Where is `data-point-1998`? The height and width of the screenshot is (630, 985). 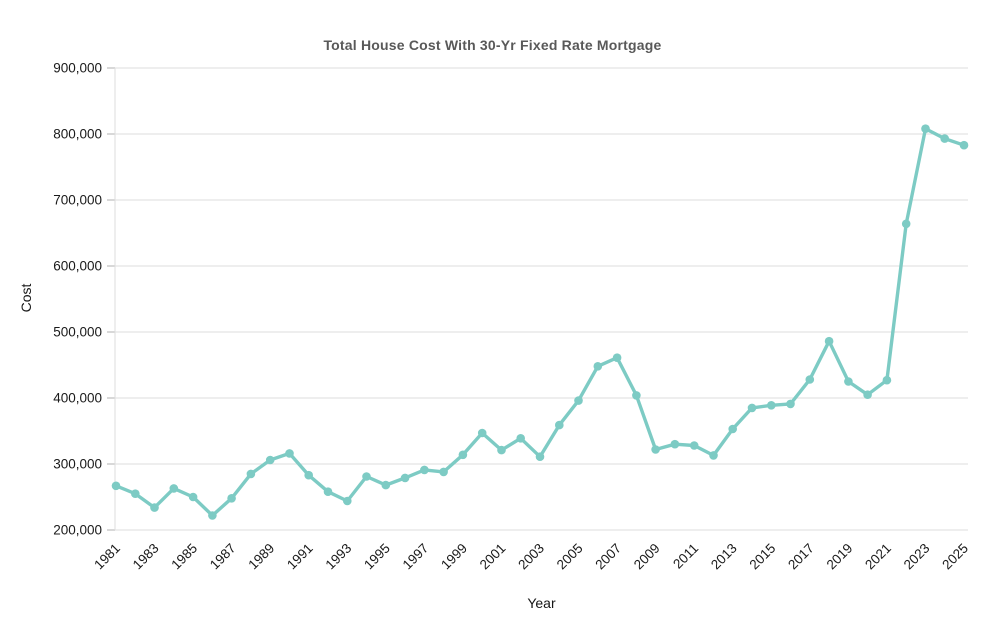
data-point-1998 is located at coordinates (443, 472).